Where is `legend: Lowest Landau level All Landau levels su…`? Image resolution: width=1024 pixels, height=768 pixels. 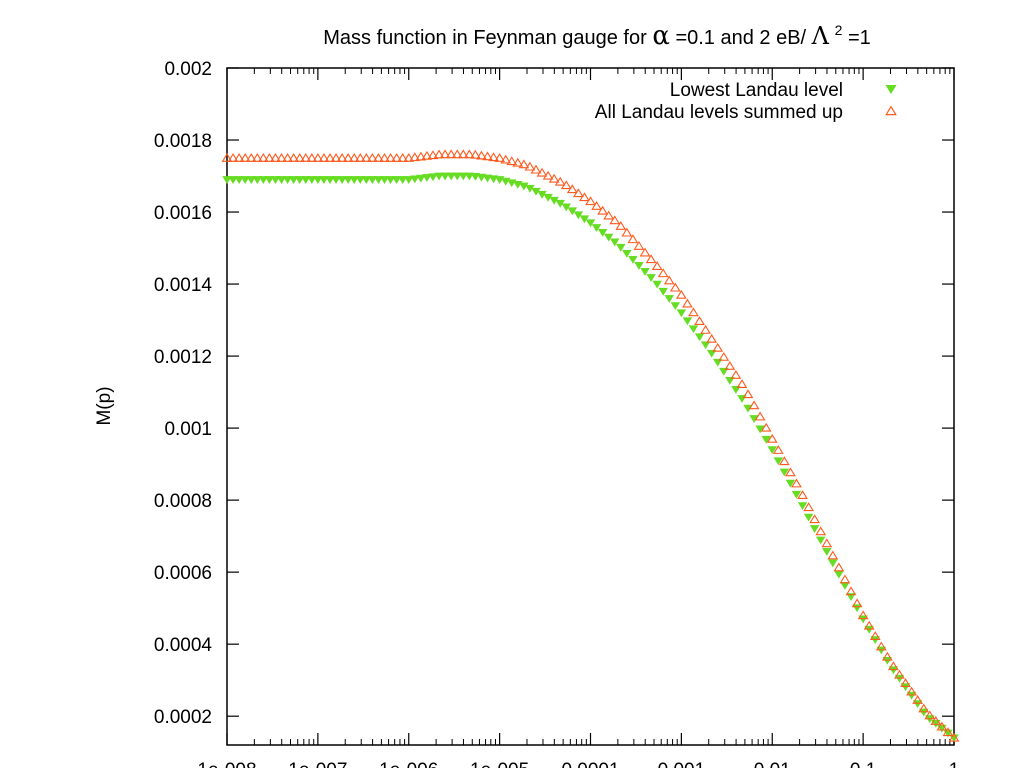
legend: Lowest Landau level All Landau levels su… is located at coordinates (746, 101).